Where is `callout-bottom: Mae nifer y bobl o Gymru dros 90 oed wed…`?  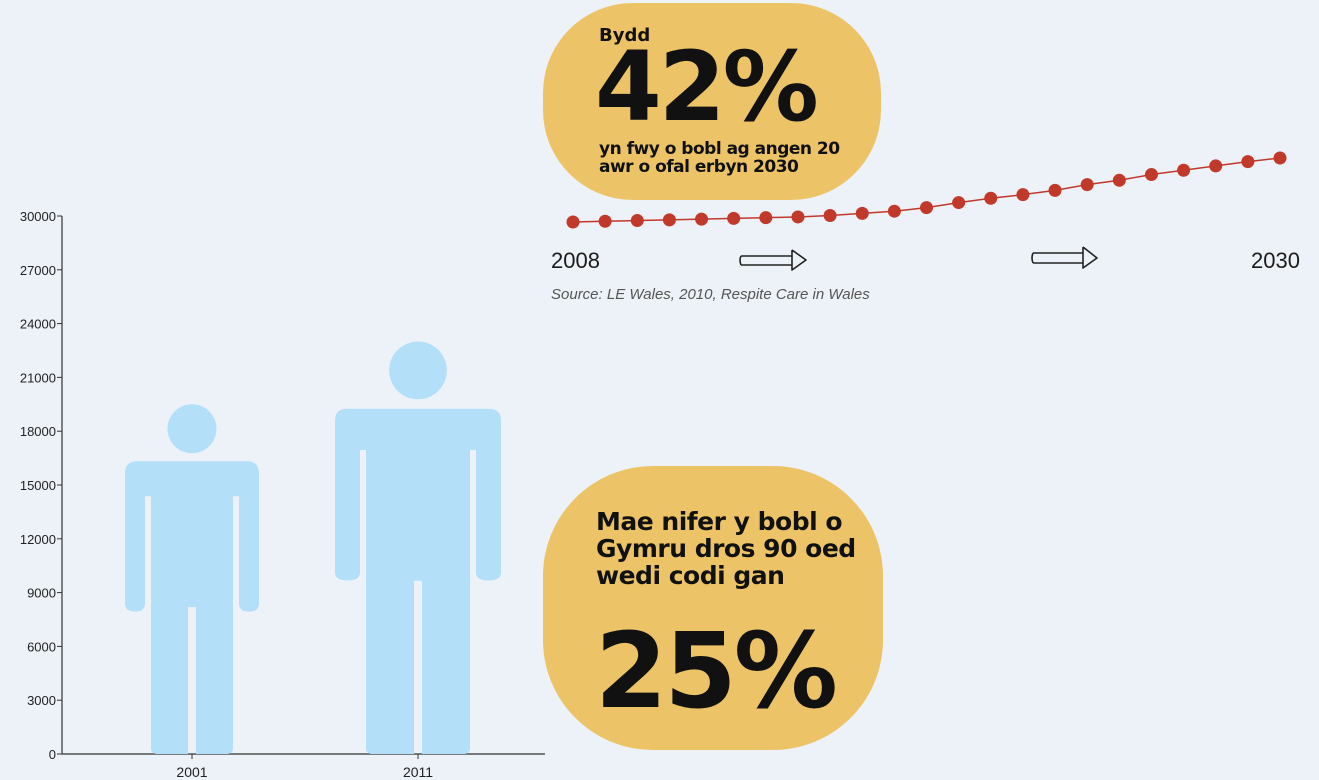 callout-bottom: Mae nifer y bobl o Gymru dros 90 oed wed… is located at coordinates (713, 608).